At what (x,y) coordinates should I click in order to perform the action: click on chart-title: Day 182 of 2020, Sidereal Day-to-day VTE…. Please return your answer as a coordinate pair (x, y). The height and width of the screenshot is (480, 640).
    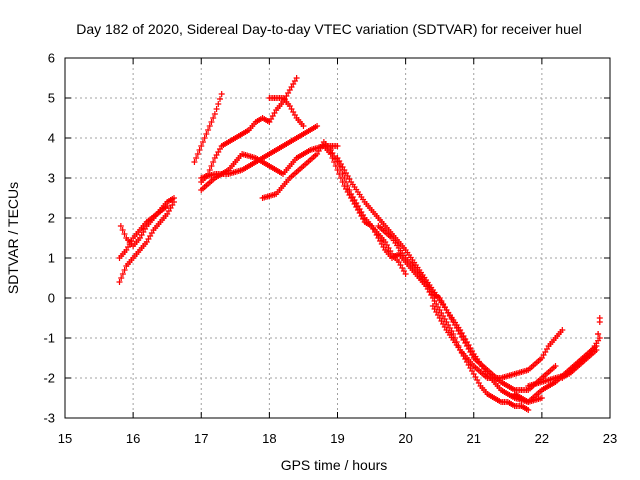
    Looking at the image, I should click on (329, 29).